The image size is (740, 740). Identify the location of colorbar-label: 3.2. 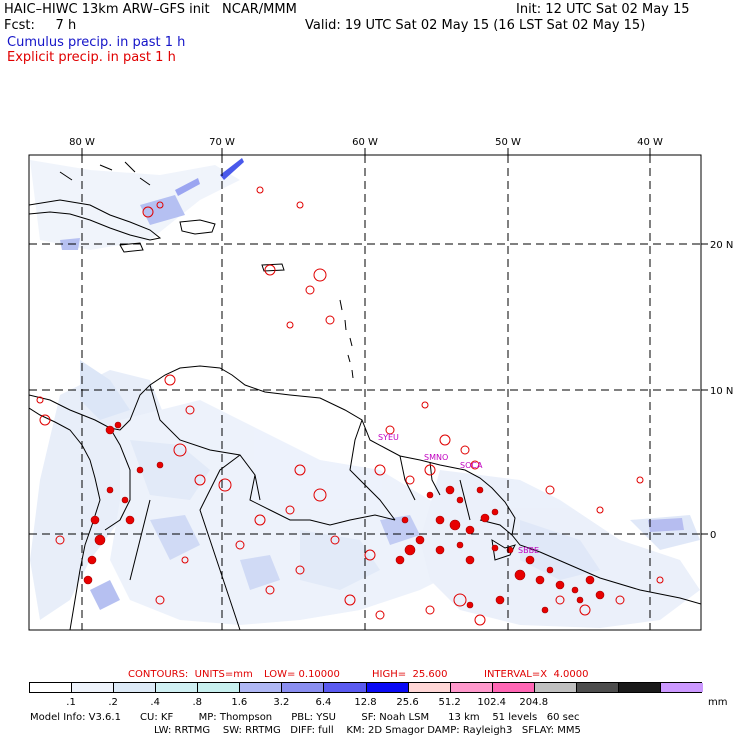
(281, 702).